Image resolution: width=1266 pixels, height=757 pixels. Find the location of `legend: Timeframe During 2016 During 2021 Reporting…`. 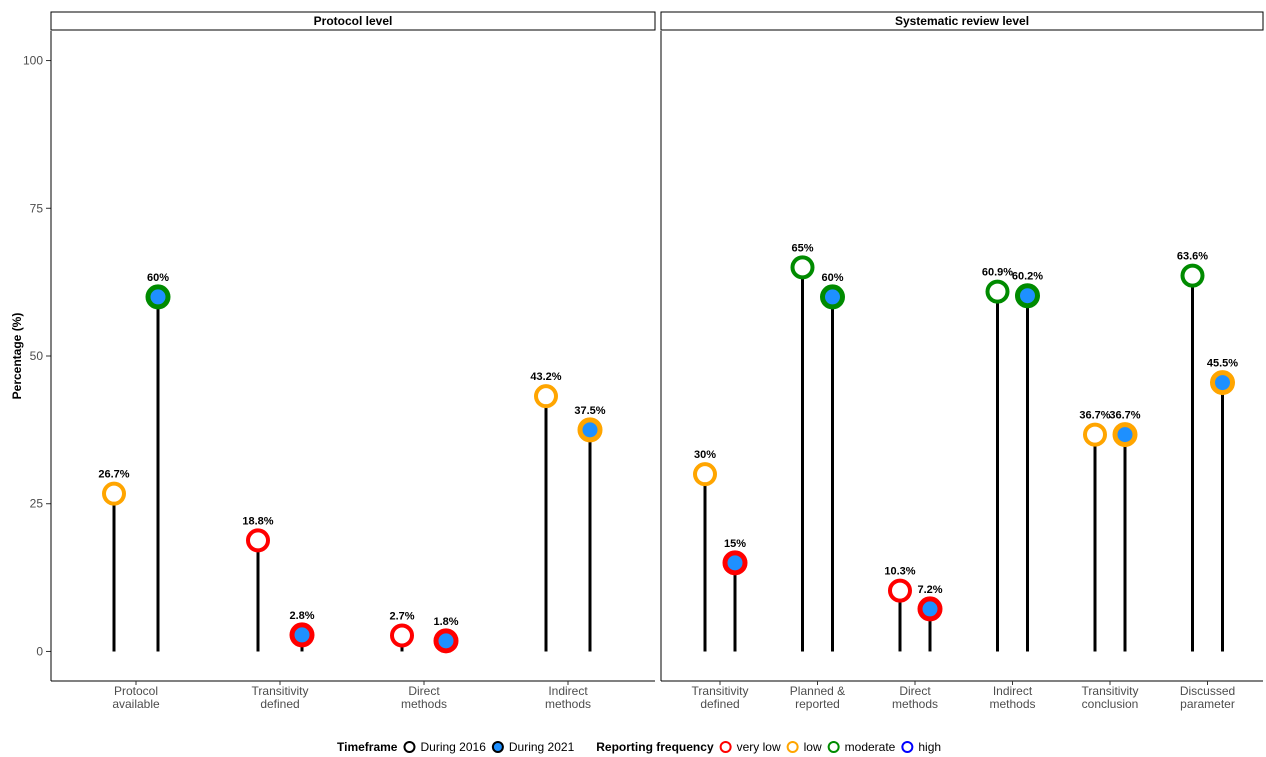

legend: Timeframe During 2016 During 2021 Reporting… is located at coordinates (639, 747).